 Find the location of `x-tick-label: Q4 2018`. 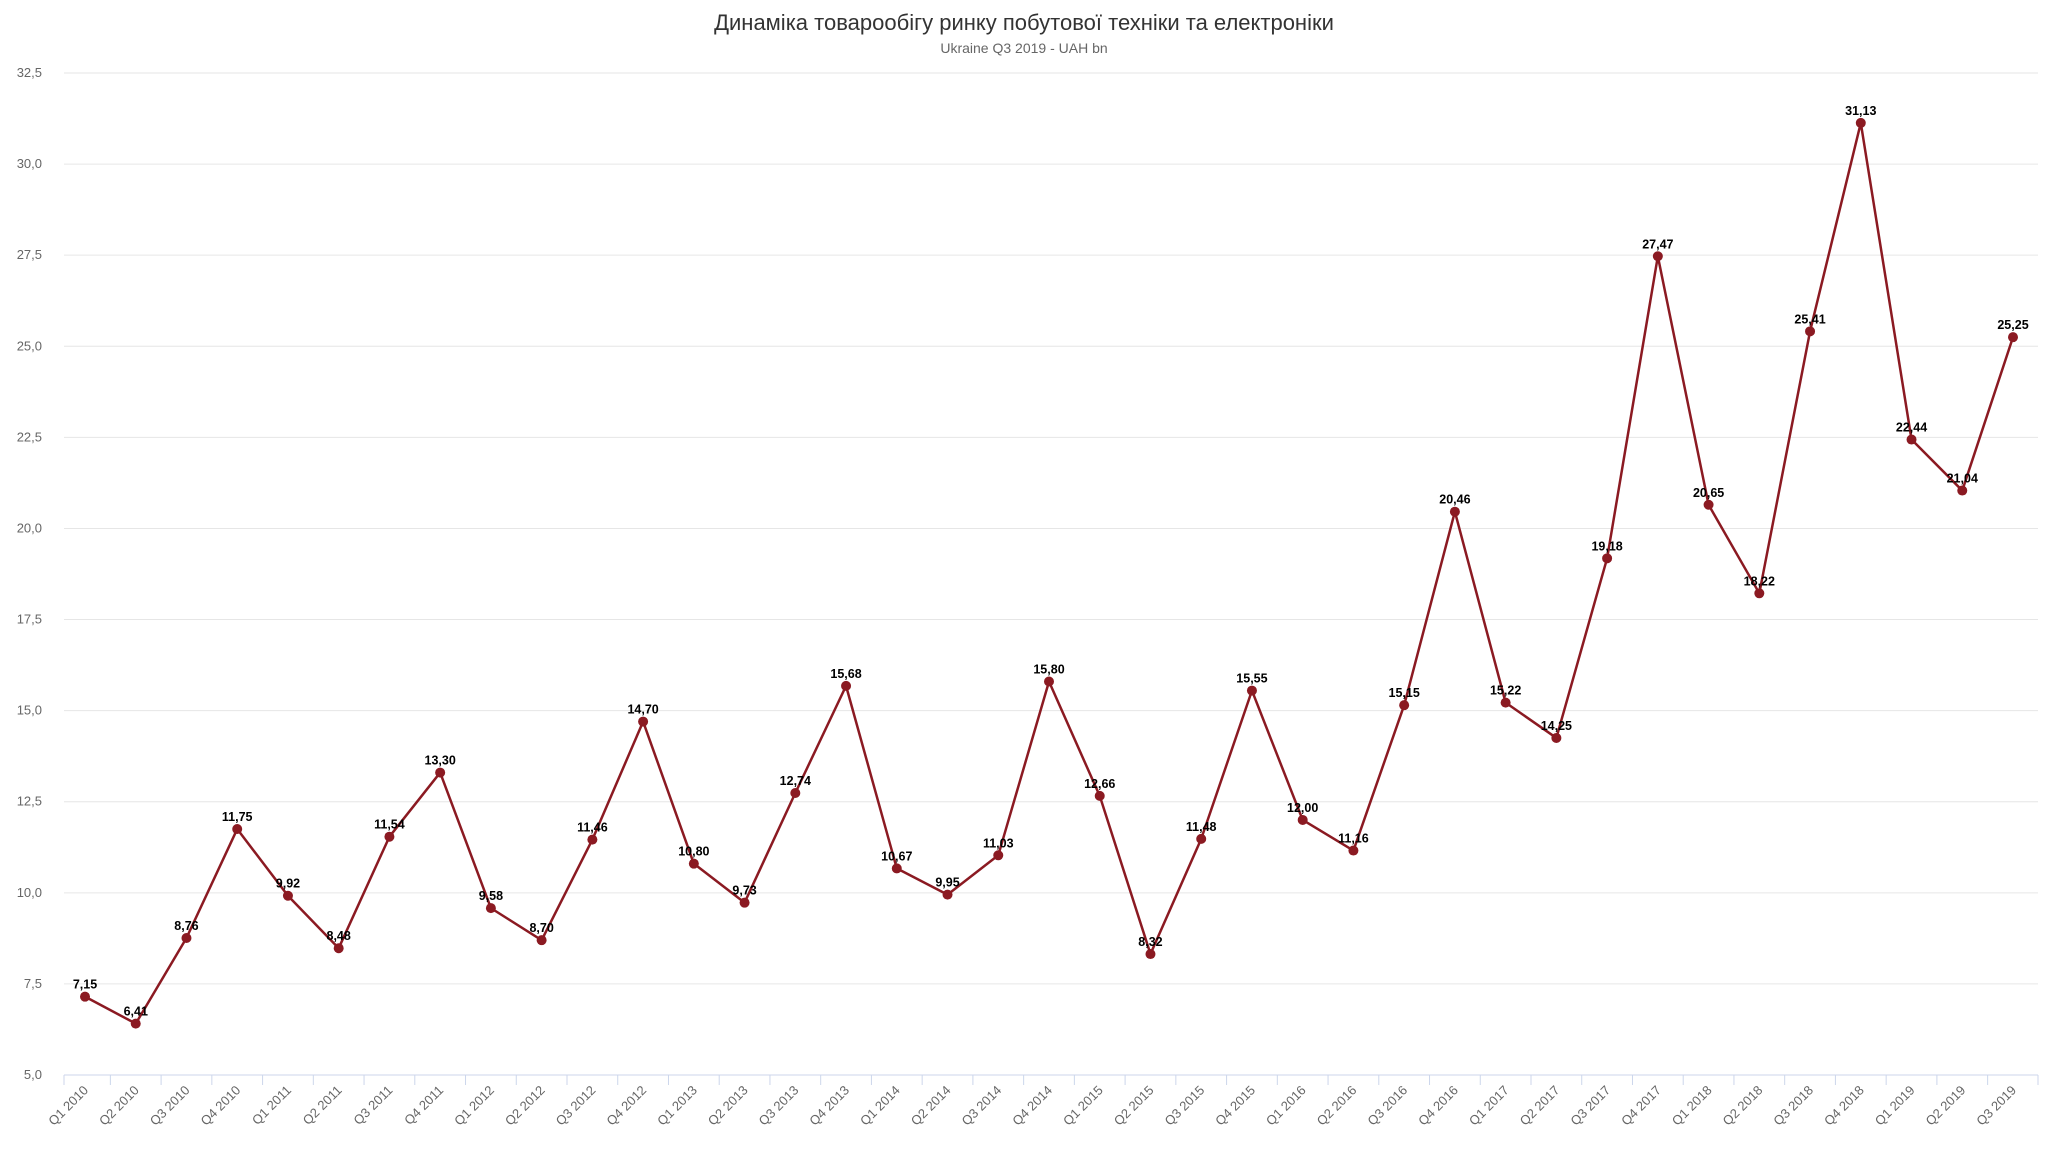

x-tick-label: Q4 2018 is located at coordinates (1844, 1106).